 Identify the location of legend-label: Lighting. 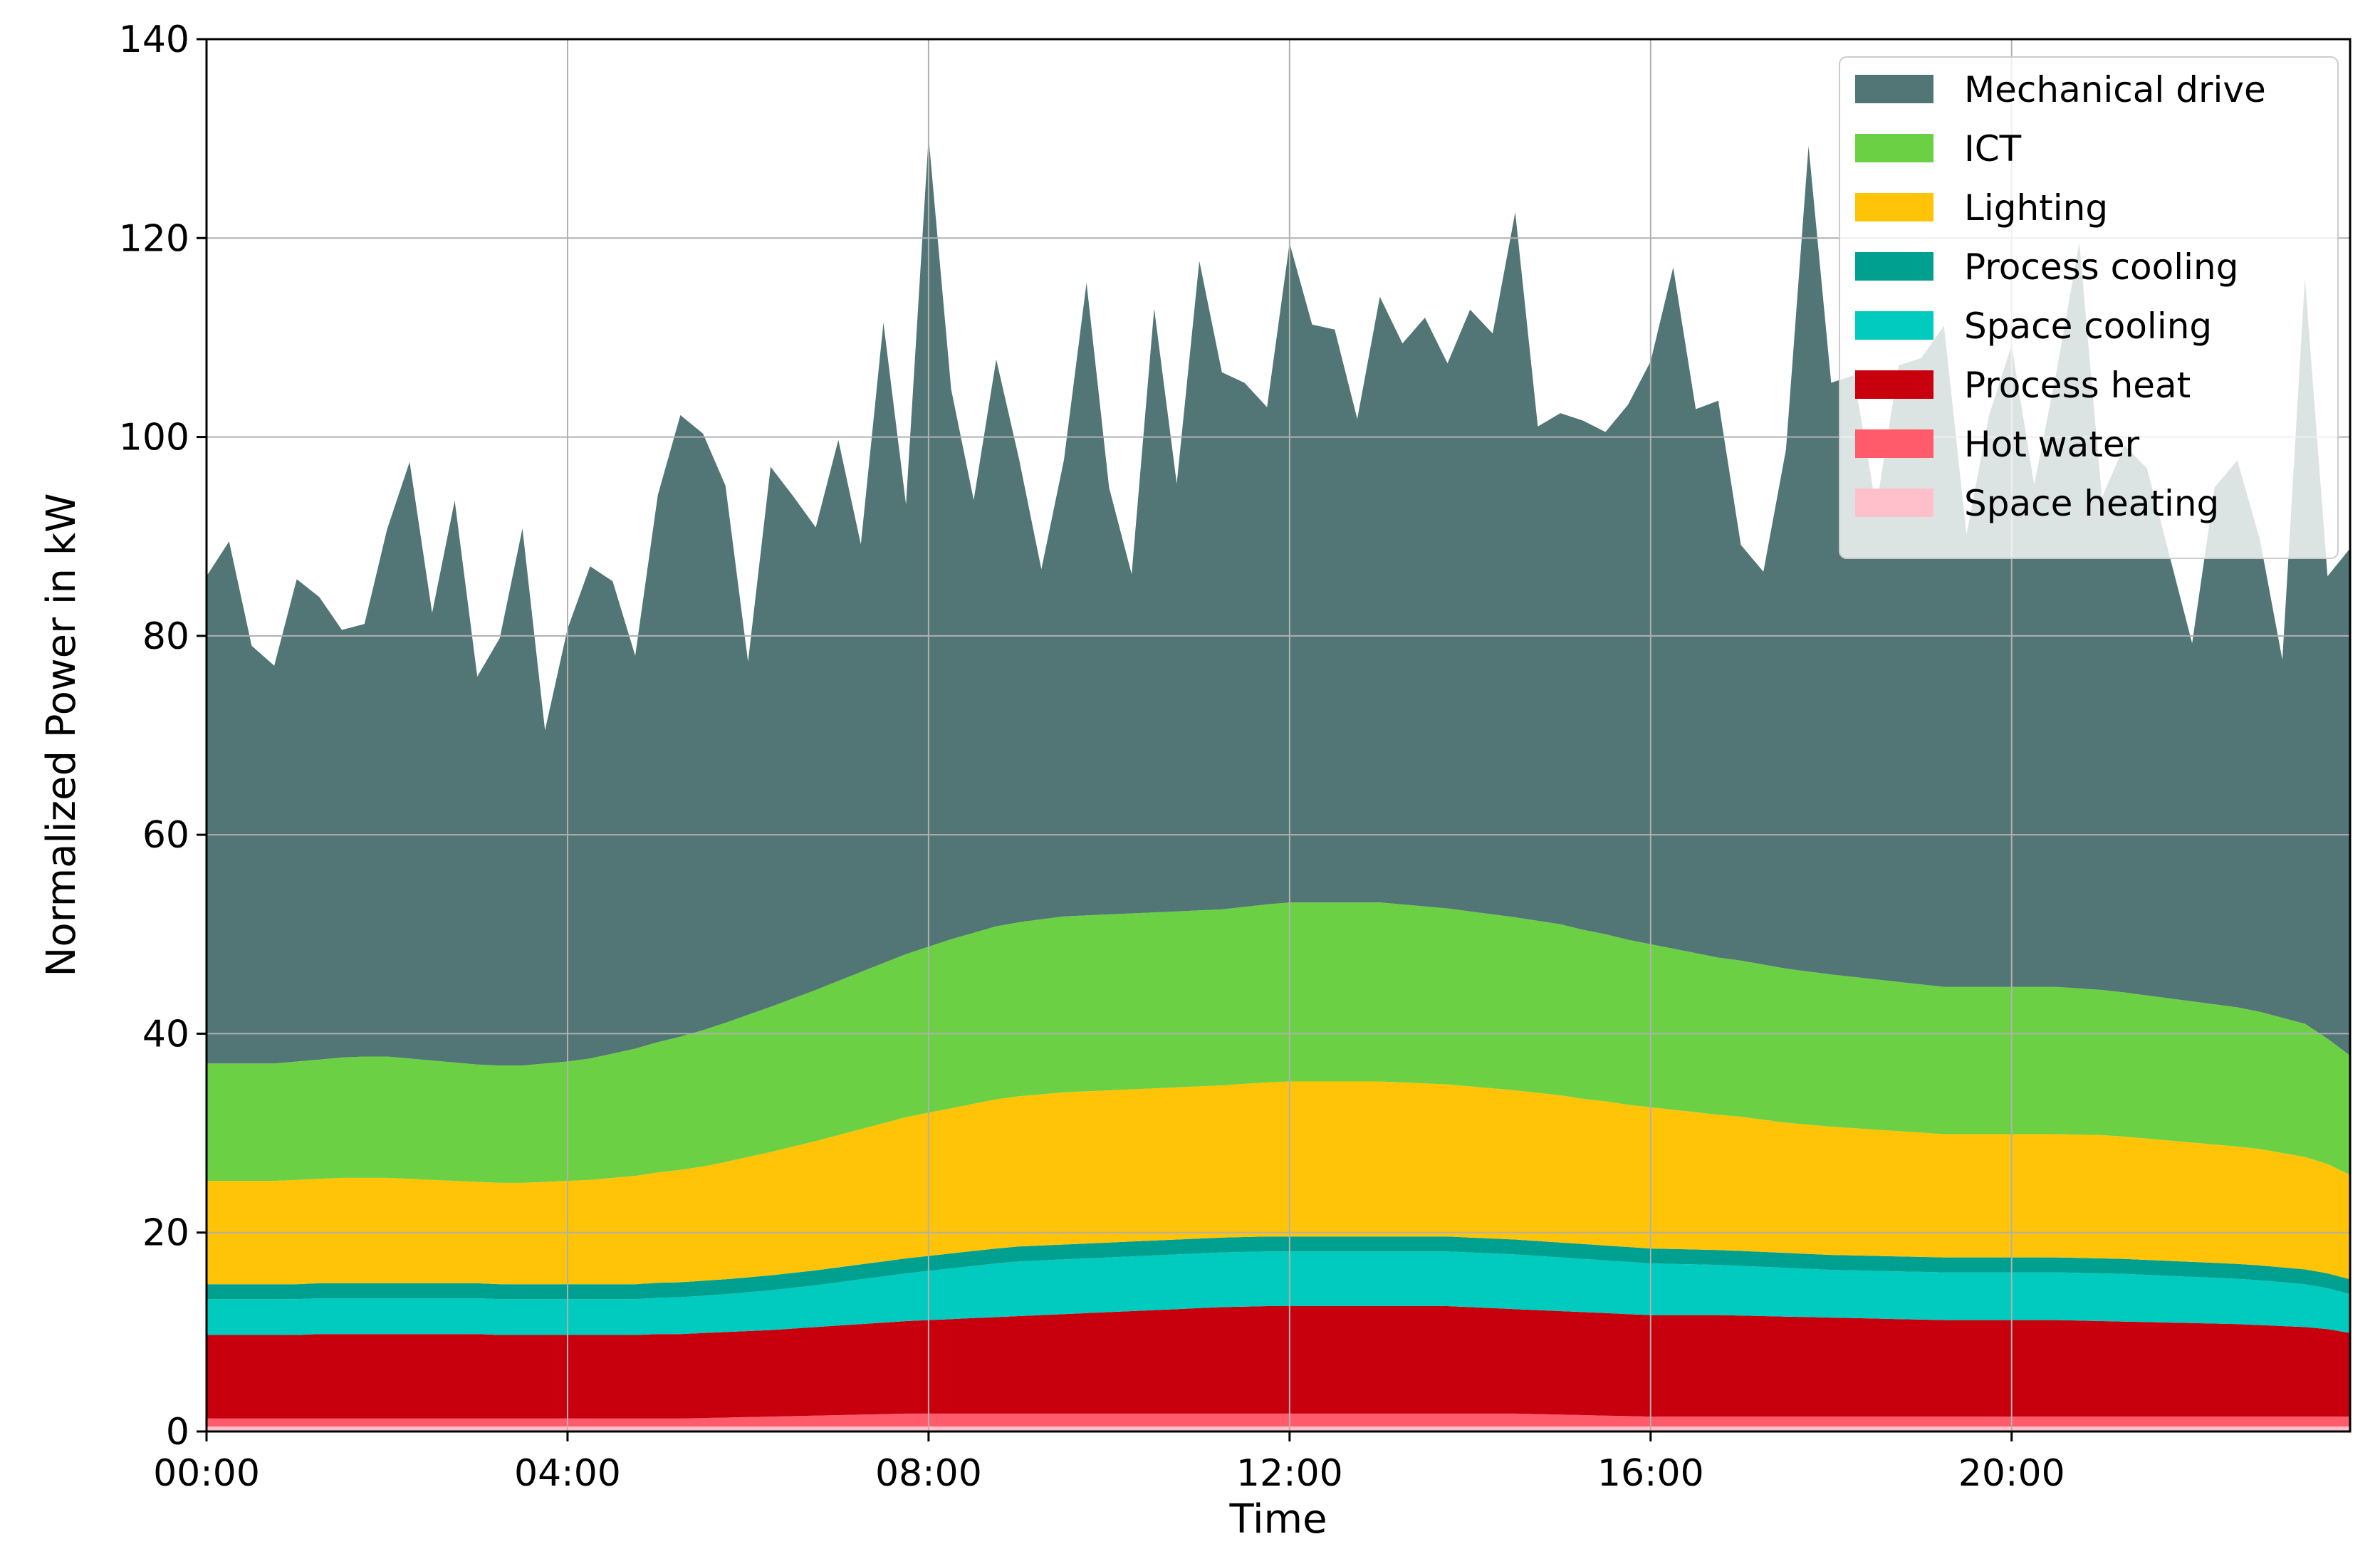
(2036, 208).